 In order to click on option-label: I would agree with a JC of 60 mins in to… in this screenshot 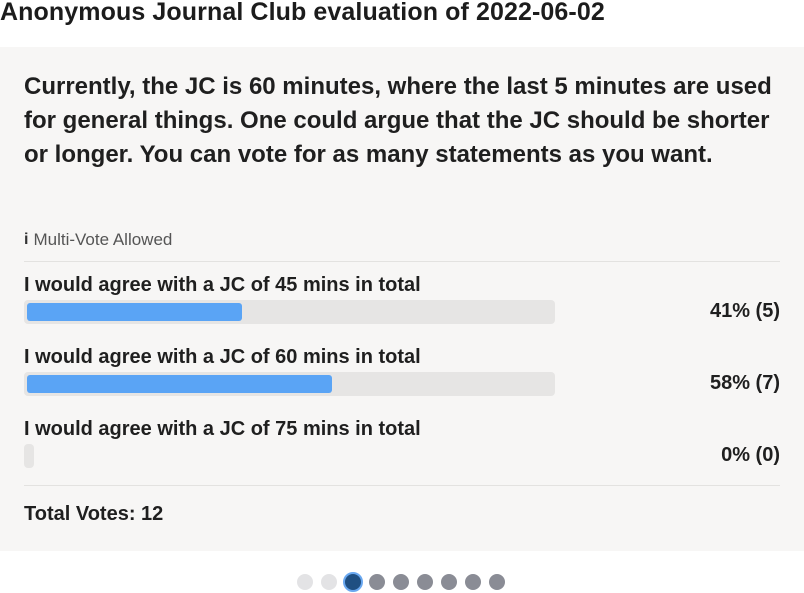, I will do `click(222, 357)`.